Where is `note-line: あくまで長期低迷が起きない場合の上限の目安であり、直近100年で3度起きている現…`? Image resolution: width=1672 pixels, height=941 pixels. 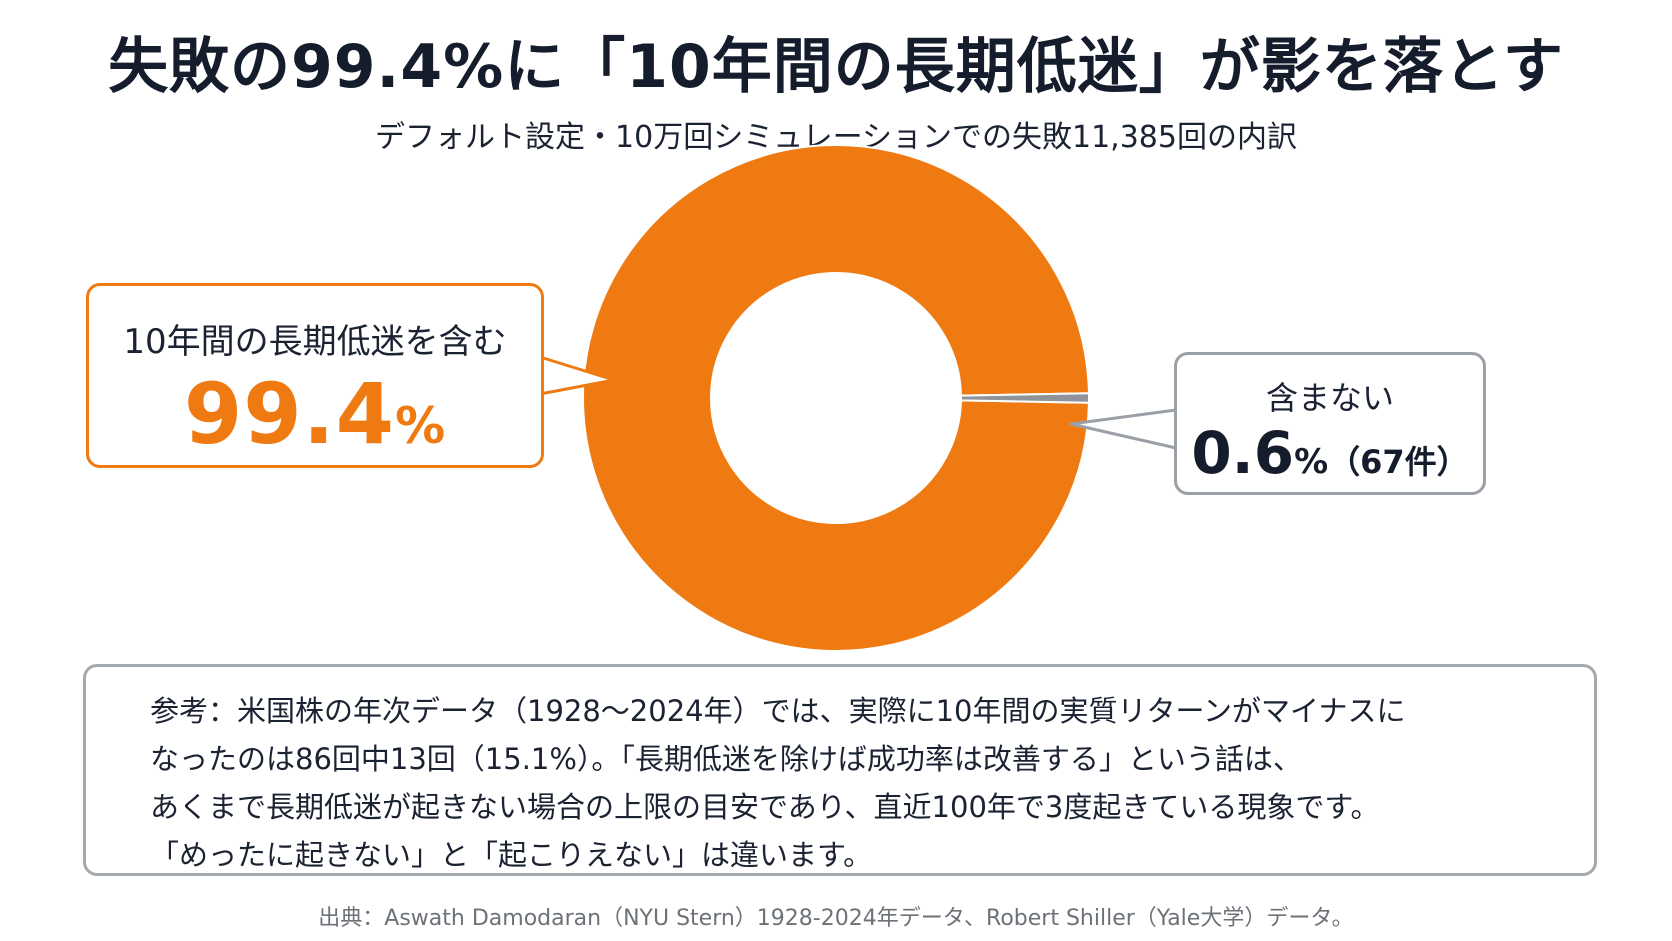 note-line: あくまで長期低迷が起きない場合の上限の目安であり、直近100年で3度起きている現… is located at coordinates (765, 807).